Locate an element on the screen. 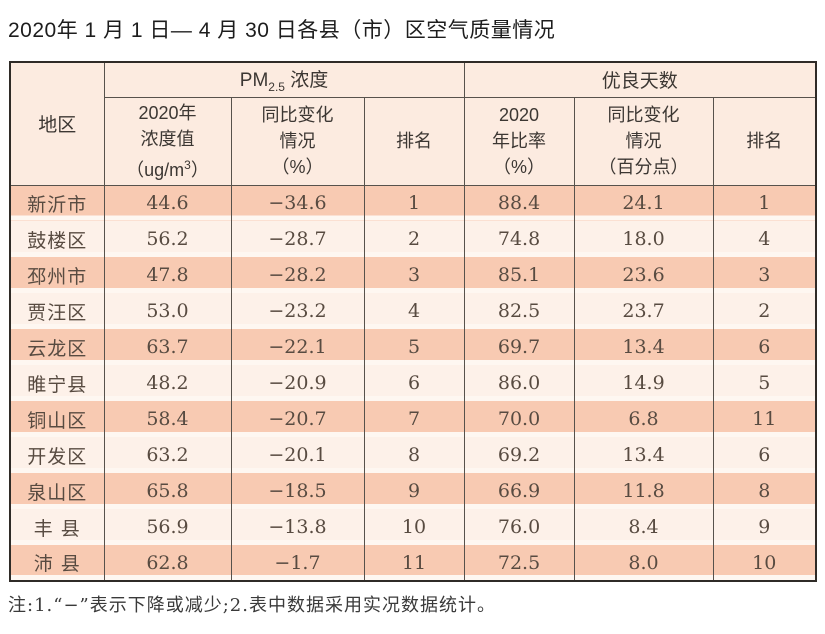 This screenshot has height=634, width=825. header-group-good-days: 优良天数 is located at coordinates (640, 79).